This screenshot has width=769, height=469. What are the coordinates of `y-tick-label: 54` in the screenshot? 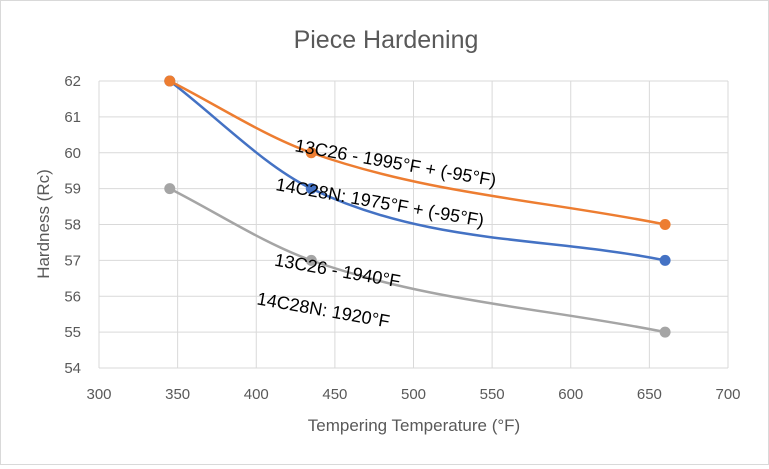 It's located at (72, 368).